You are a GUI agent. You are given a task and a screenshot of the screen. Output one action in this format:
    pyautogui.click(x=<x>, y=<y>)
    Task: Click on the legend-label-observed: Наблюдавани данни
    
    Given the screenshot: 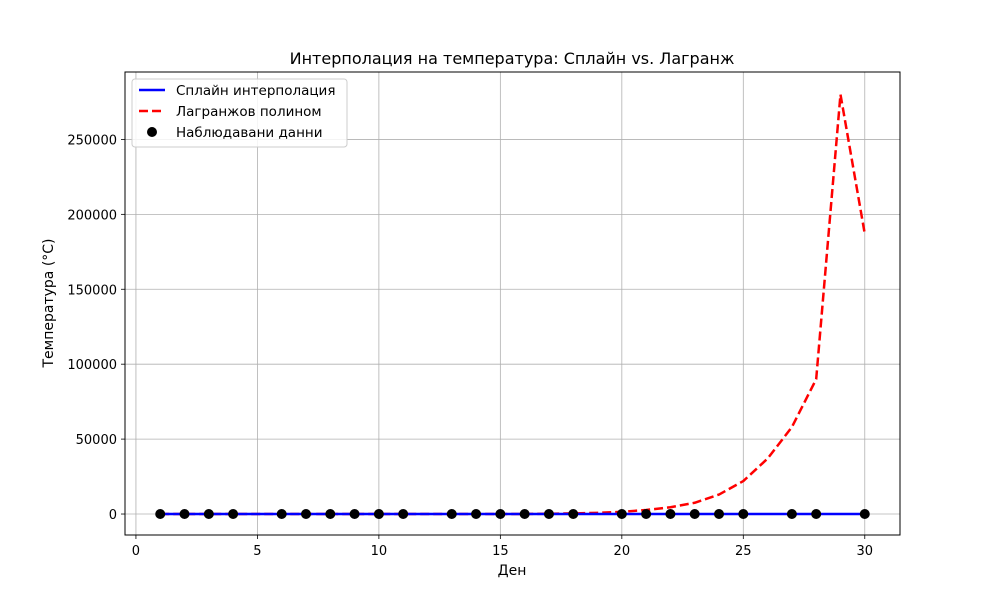 What is the action you would take?
    pyautogui.click(x=249, y=133)
    